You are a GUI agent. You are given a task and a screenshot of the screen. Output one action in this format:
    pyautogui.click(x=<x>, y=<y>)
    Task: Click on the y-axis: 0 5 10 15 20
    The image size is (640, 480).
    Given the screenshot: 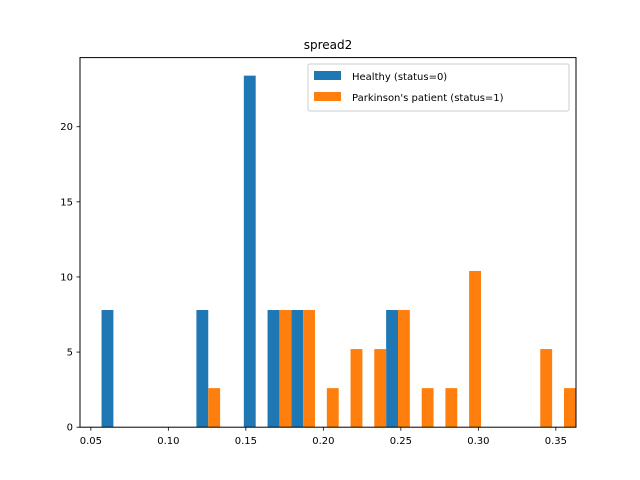 What is the action you would take?
    pyautogui.click(x=70, y=278)
    